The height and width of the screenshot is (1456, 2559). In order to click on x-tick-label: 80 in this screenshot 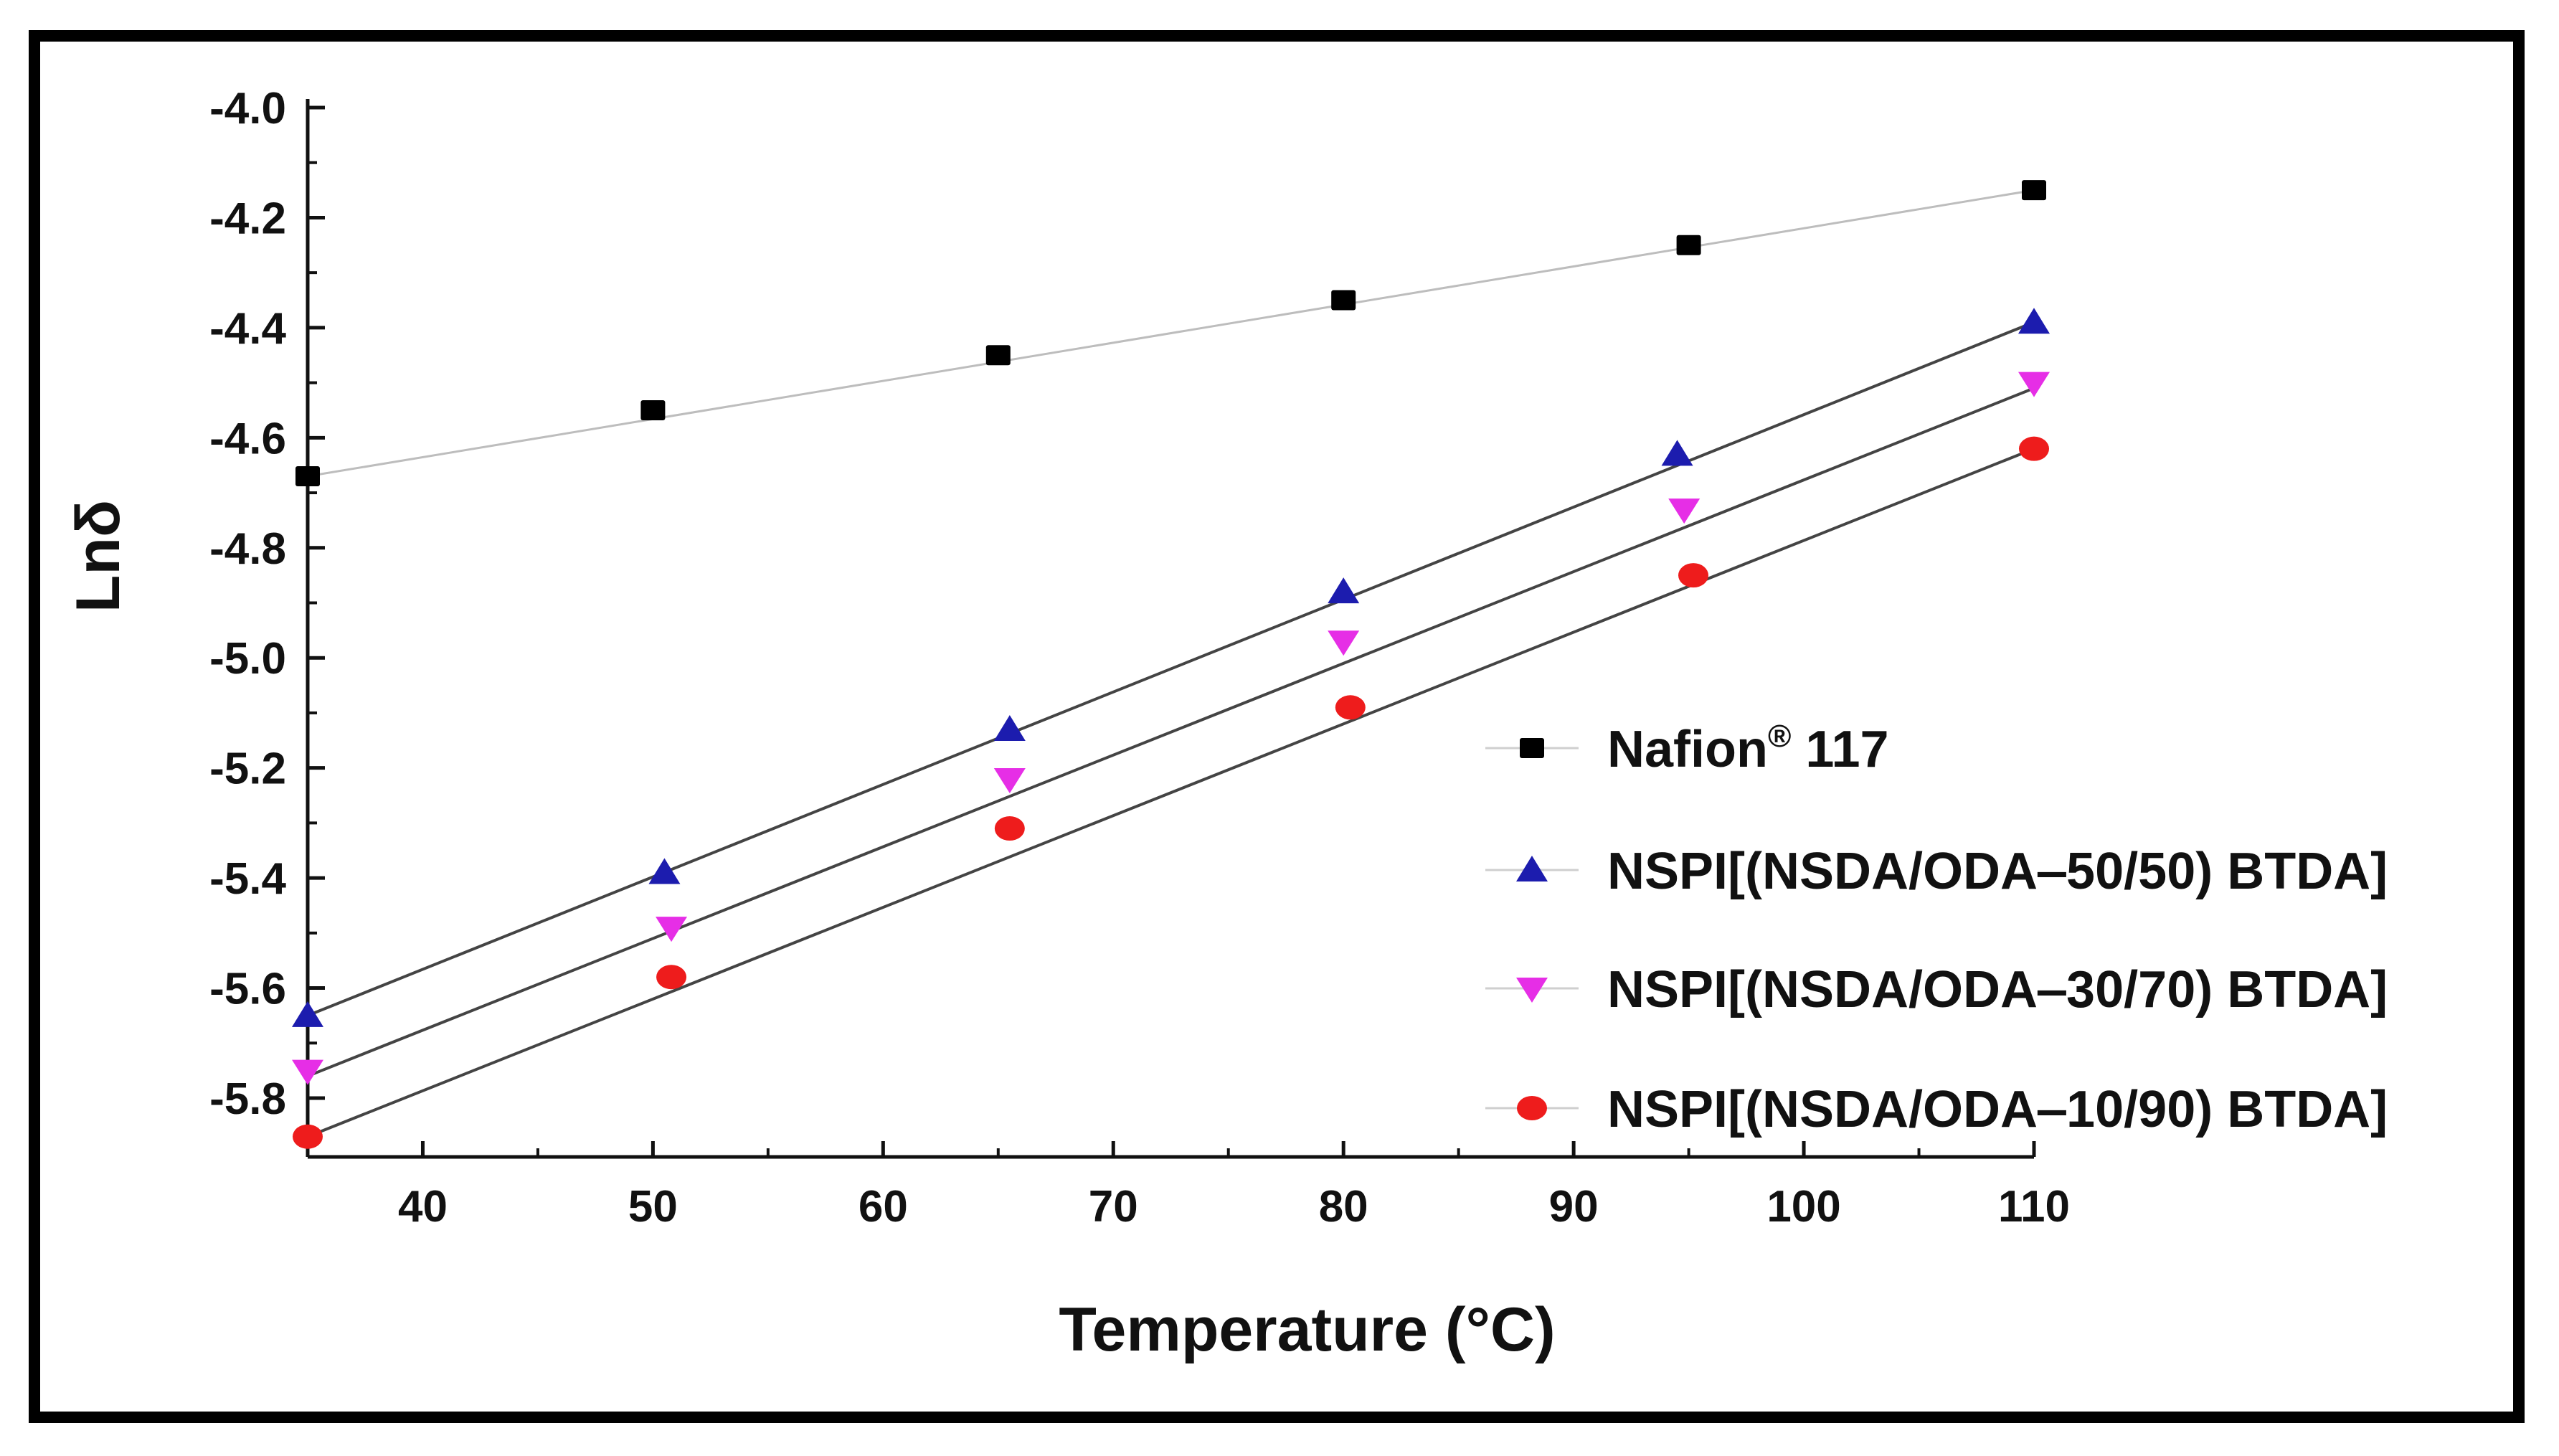, I will do `click(1343, 1207)`.